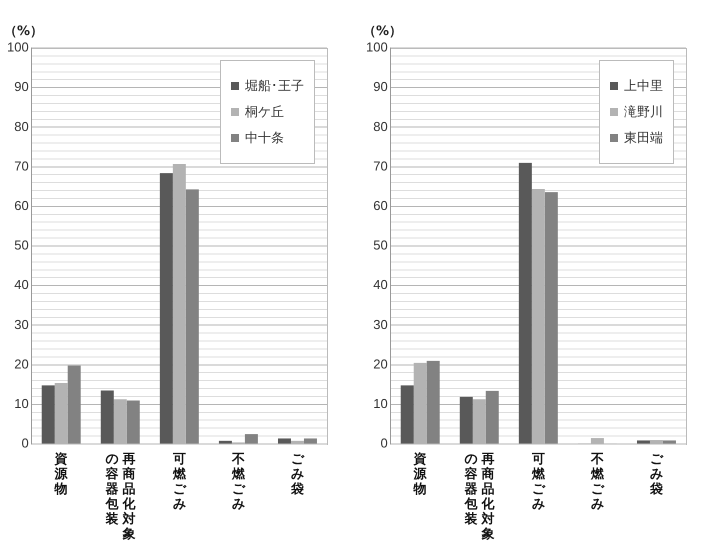 The image size is (718, 548). I want to click on legend-label: 東田端, so click(643, 138).